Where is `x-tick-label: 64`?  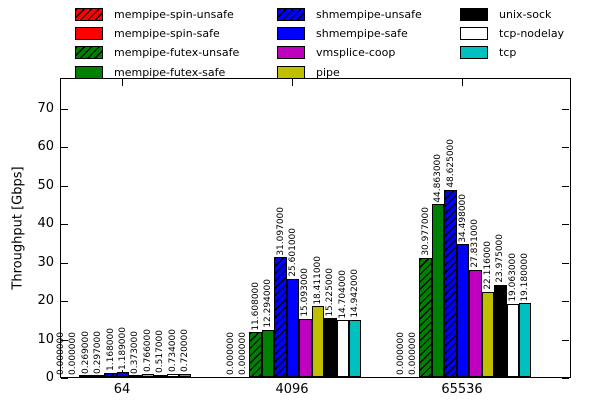
x-tick-label: 64 is located at coordinates (122, 389).